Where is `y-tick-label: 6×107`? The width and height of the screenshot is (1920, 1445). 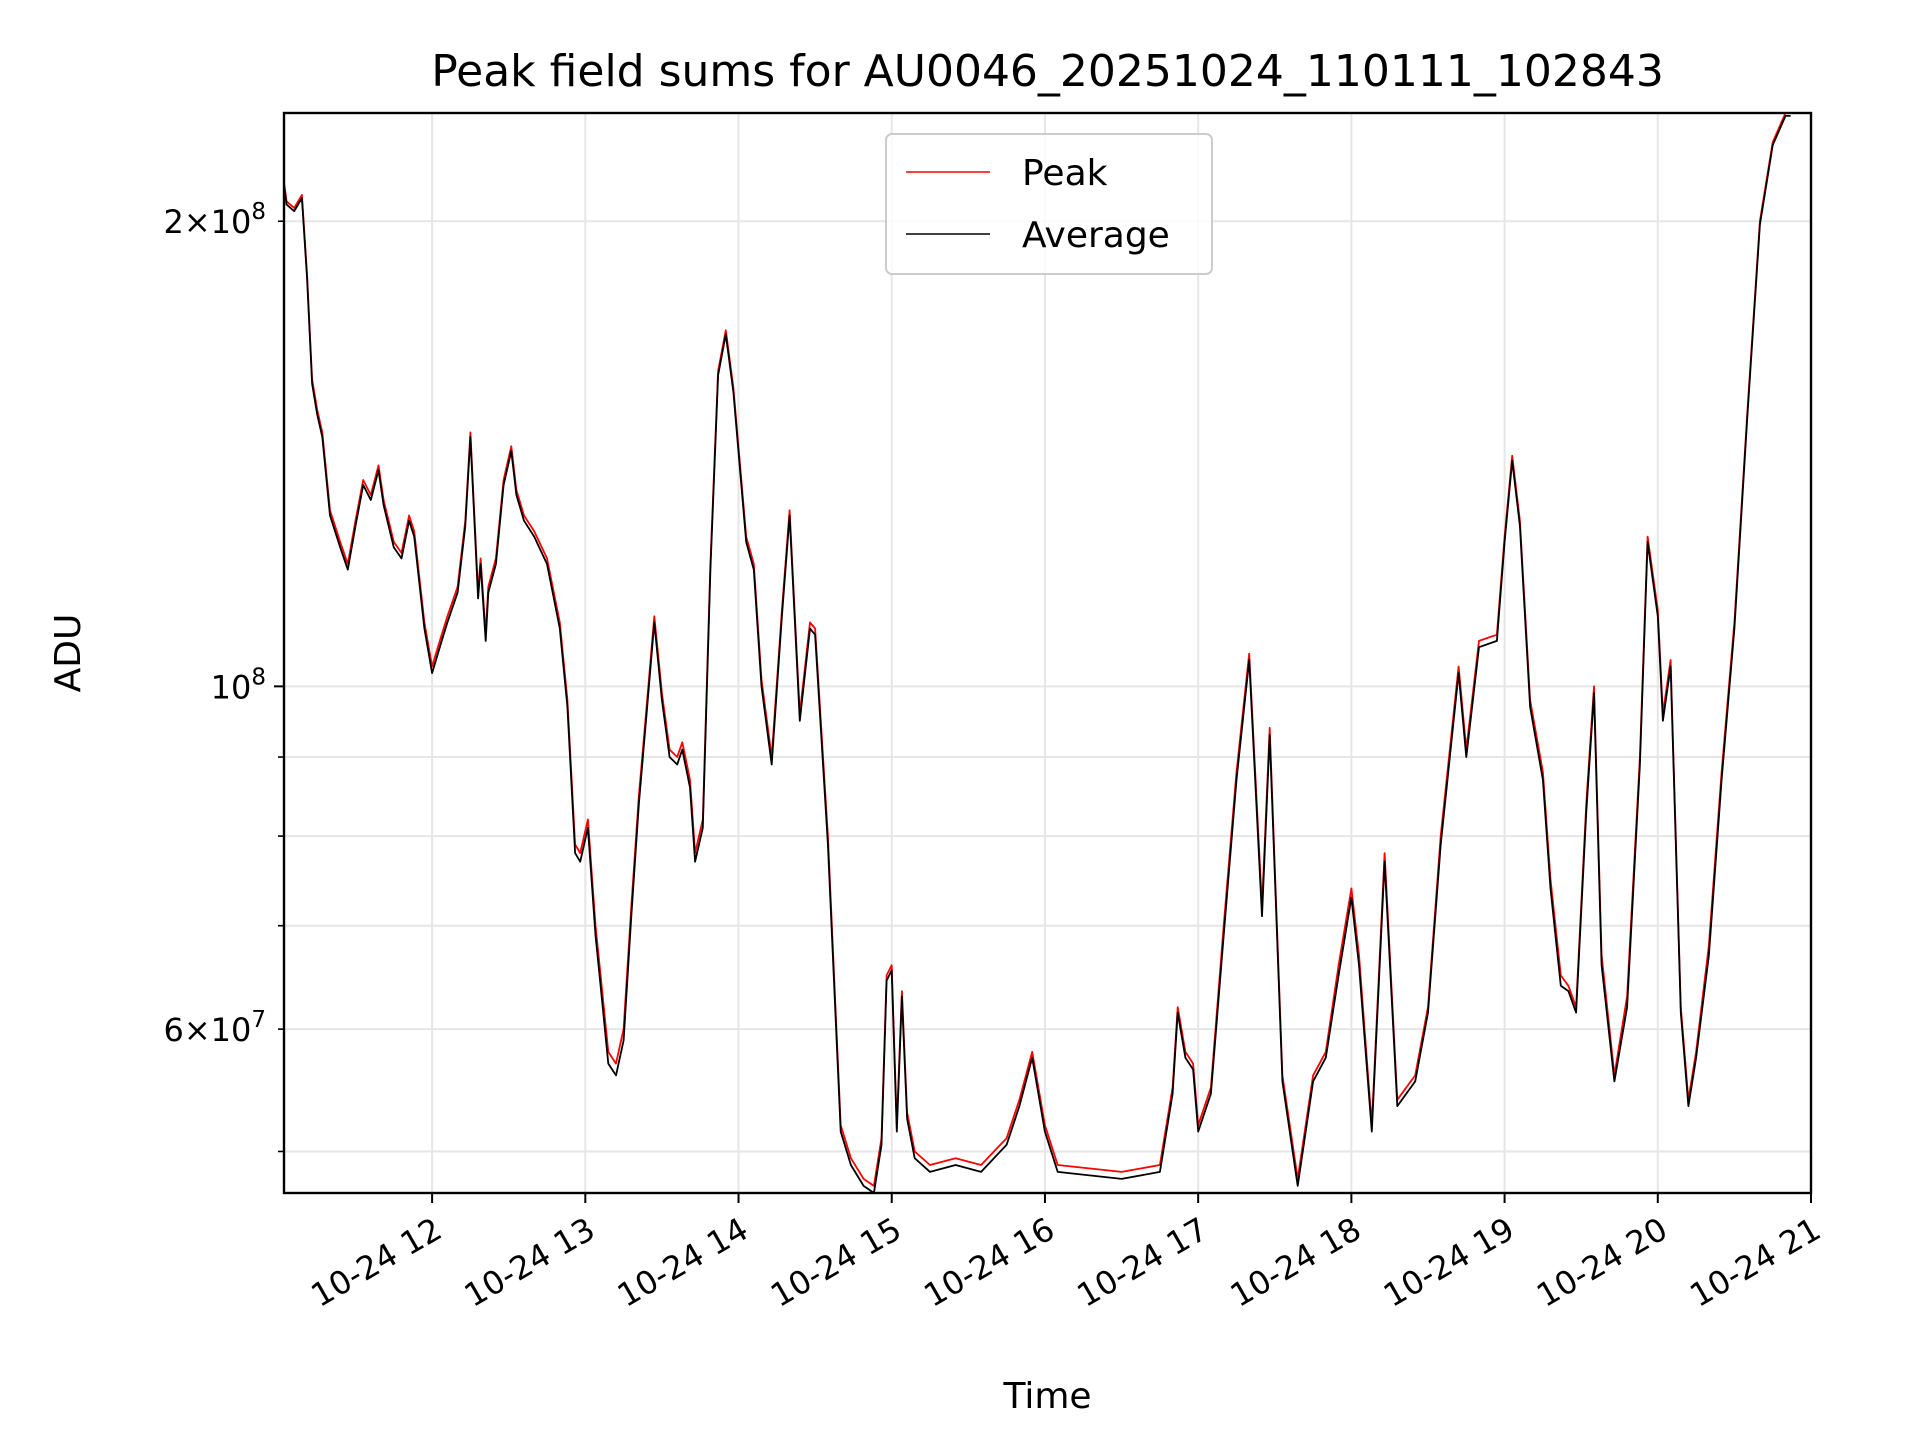 y-tick-label: 6×107 is located at coordinates (214, 1028).